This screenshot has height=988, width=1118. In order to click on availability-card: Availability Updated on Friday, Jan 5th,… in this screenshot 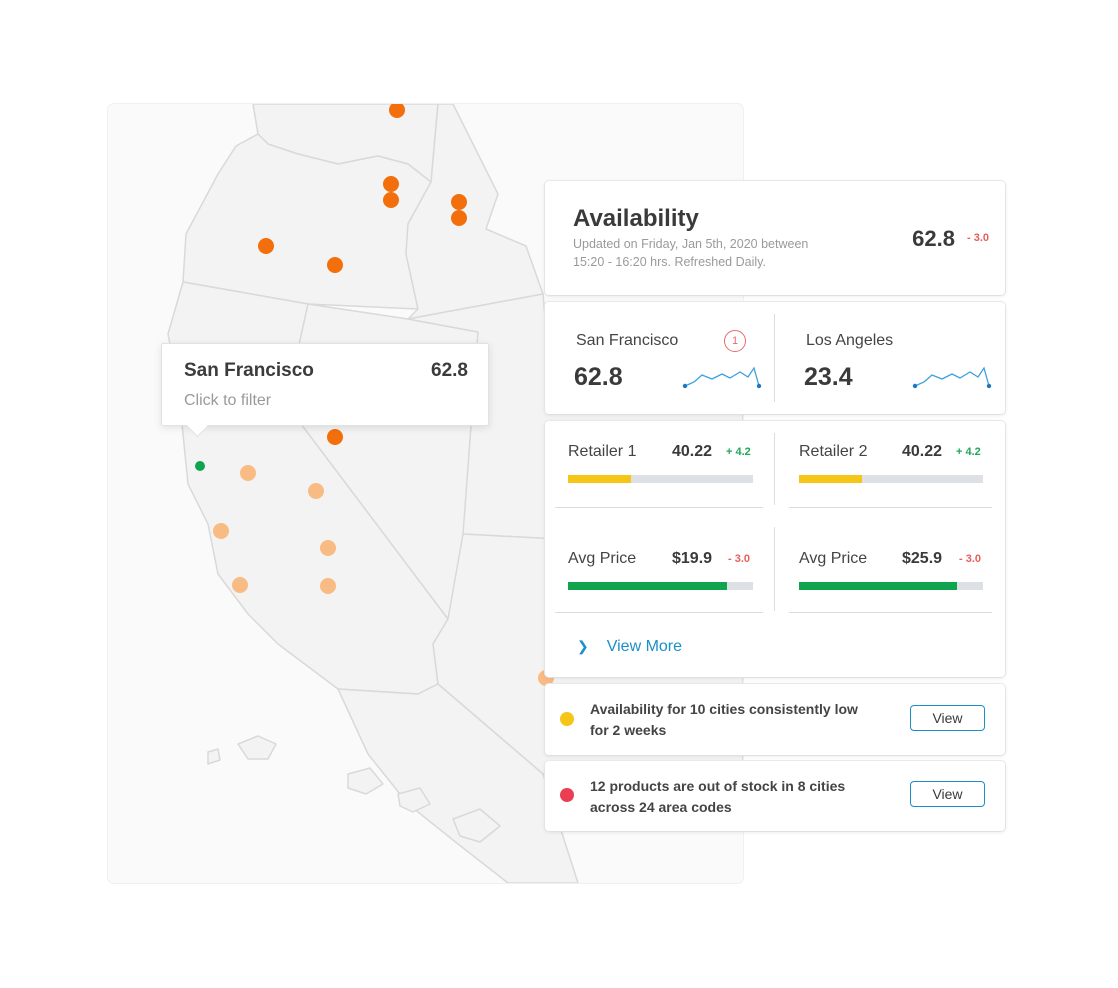, I will do `click(775, 238)`.